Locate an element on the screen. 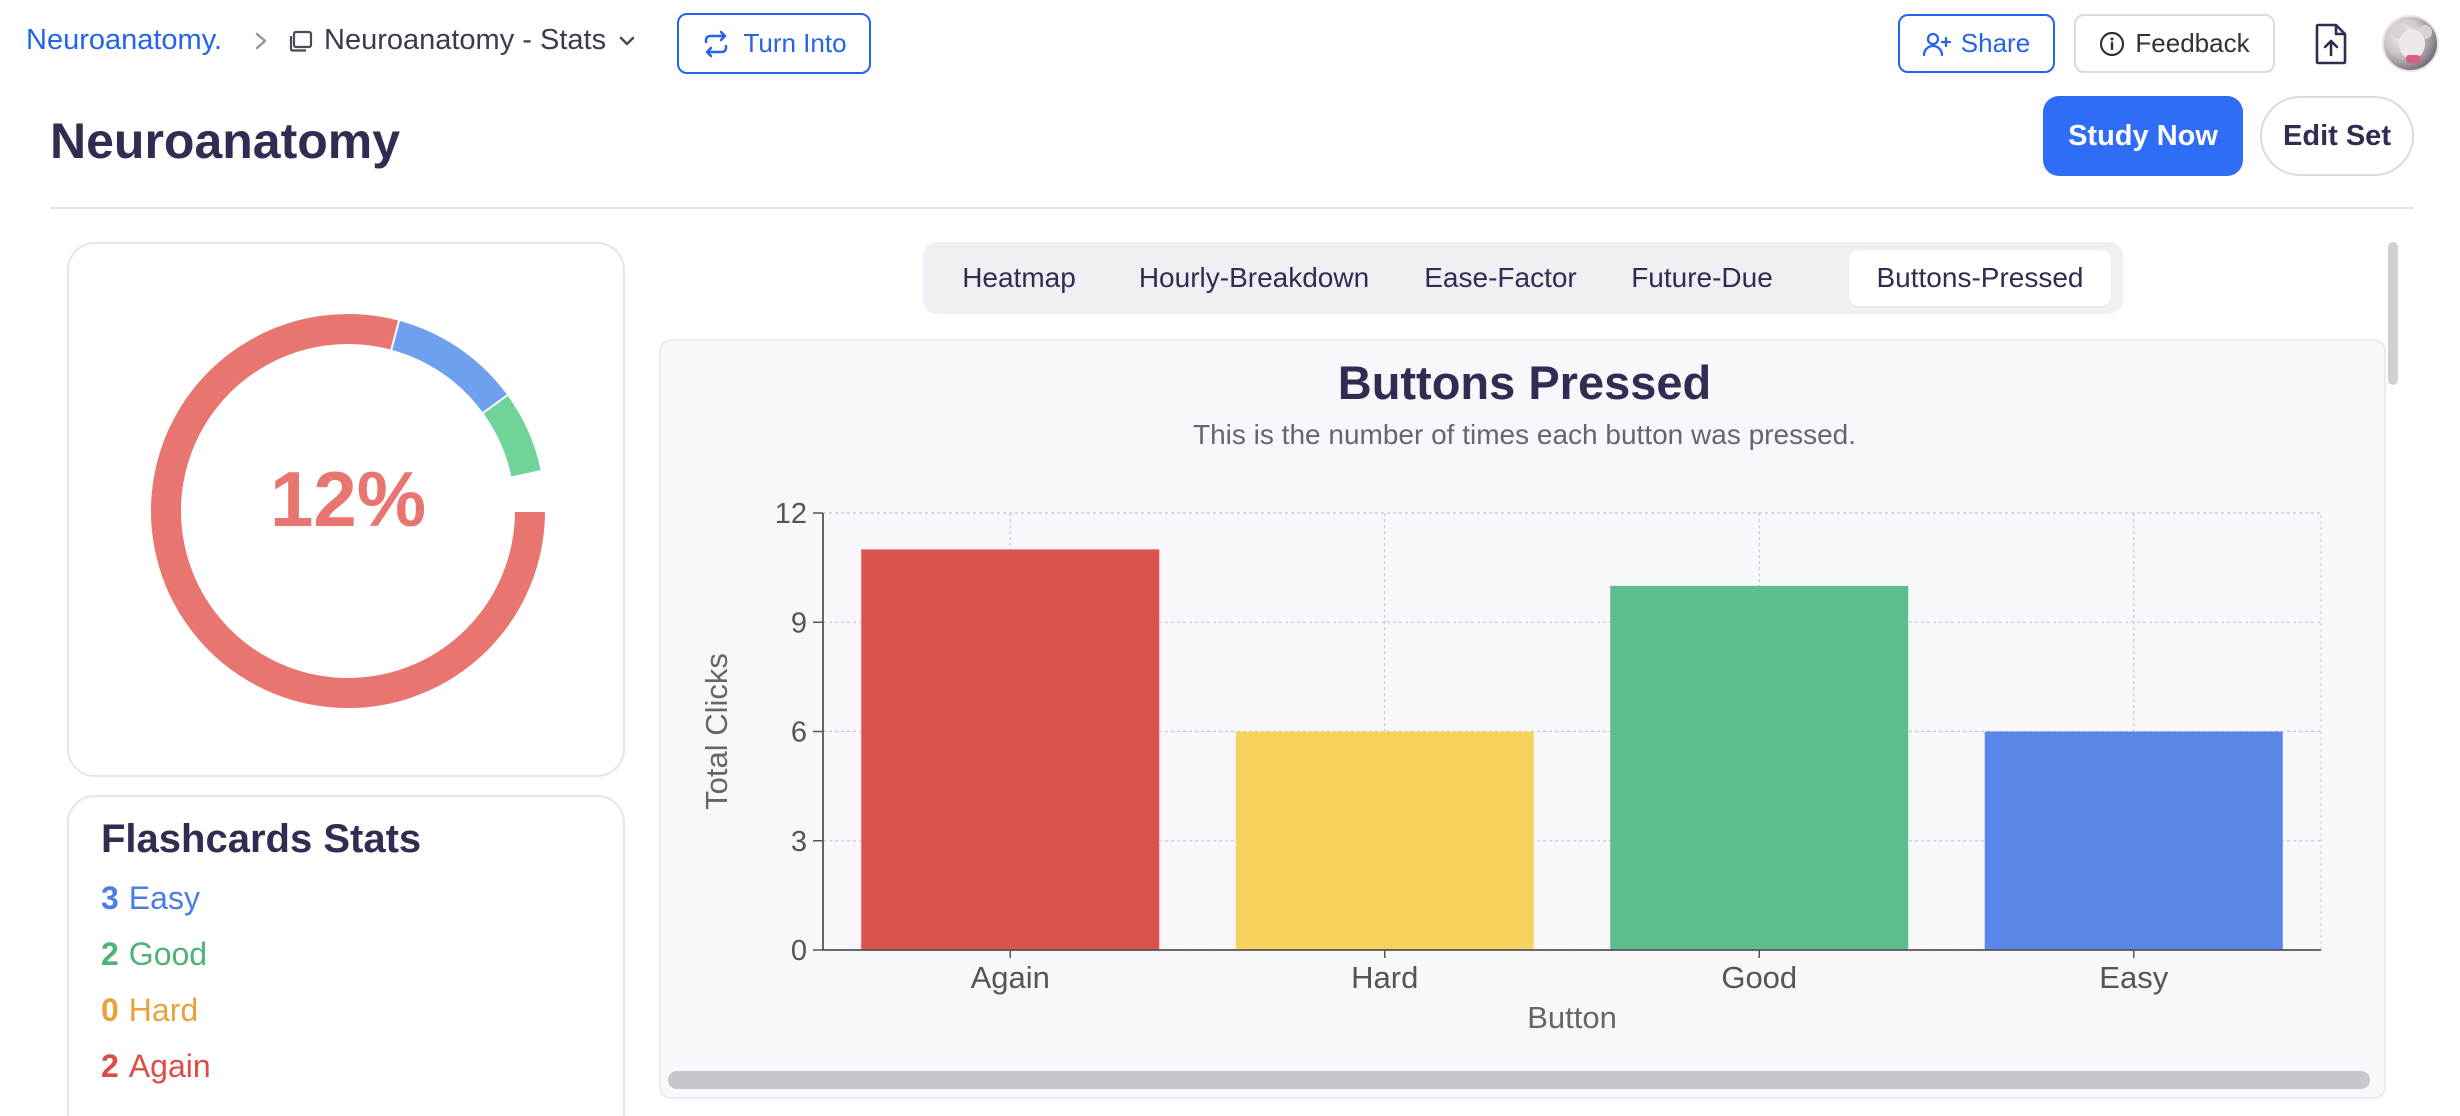  bar-easy is located at coordinates (2133, 840).